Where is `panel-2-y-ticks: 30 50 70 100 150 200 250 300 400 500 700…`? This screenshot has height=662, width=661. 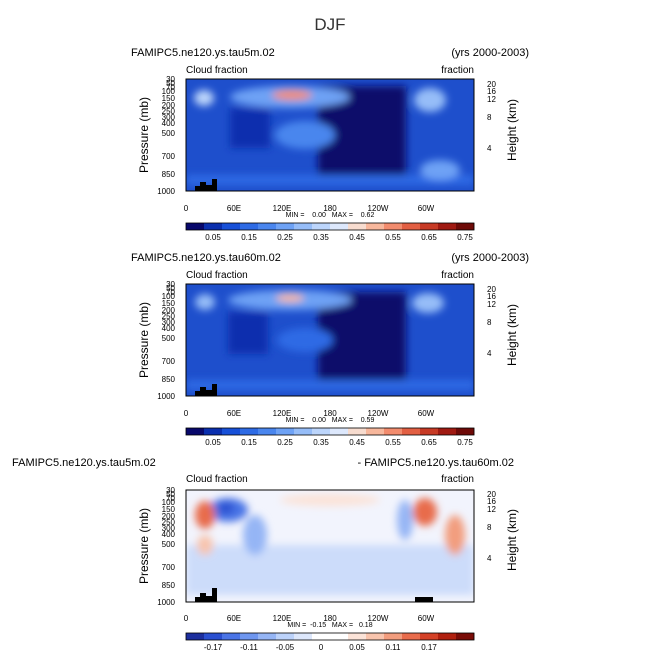 panel-2-y-ticks: 30 50 70 100 150 200 250 300 400 500 700… is located at coordinates (166, 340).